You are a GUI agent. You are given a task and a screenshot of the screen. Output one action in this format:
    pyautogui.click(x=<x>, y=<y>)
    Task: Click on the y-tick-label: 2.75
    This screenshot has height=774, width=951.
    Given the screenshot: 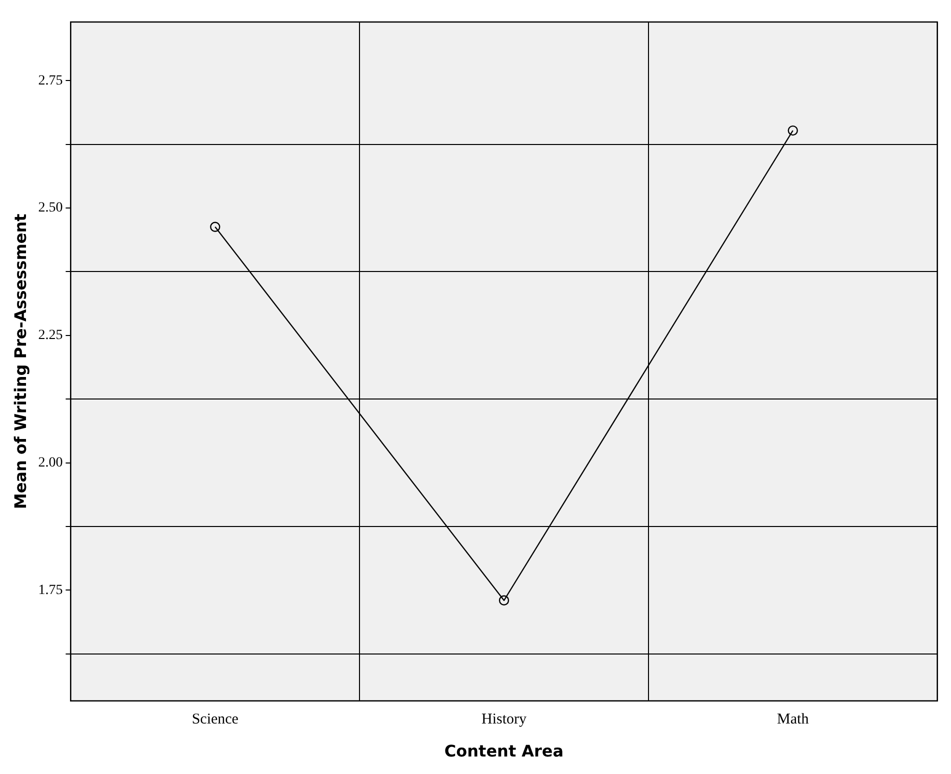 What is the action you would take?
    pyautogui.click(x=50, y=80)
    